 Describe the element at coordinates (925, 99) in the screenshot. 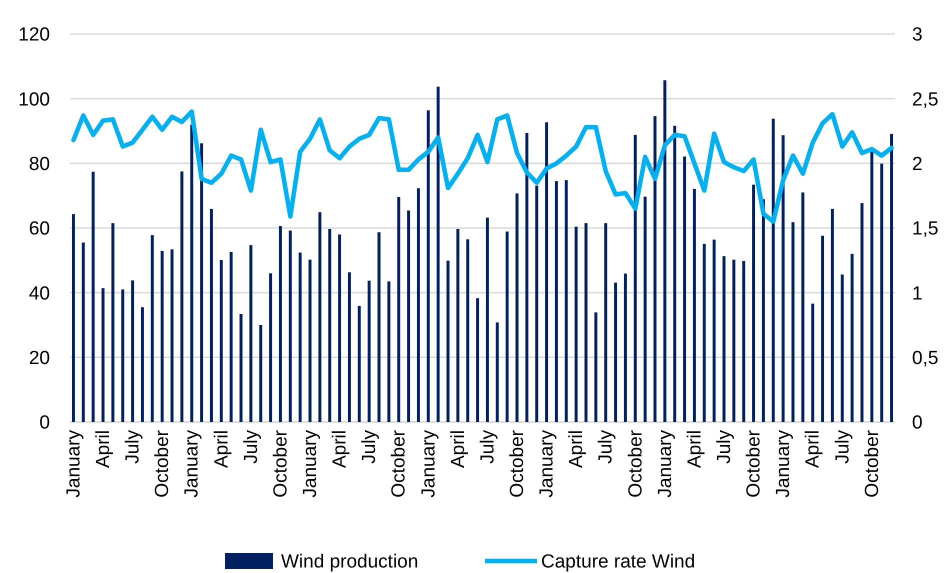

I see `y2-tick-label: 2,5` at that location.